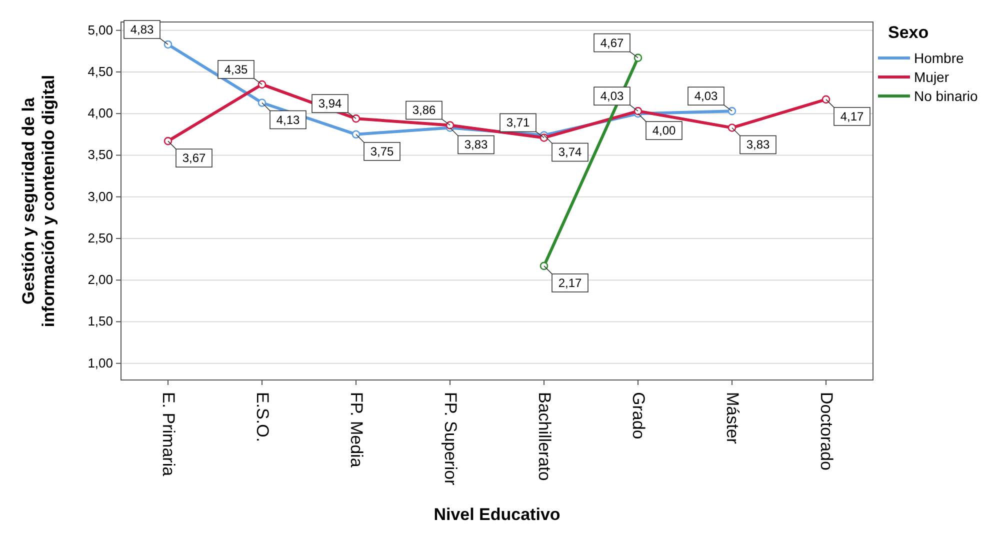  Describe the element at coordinates (570, 152) in the screenshot. I see `data-label: 3,74` at that location.